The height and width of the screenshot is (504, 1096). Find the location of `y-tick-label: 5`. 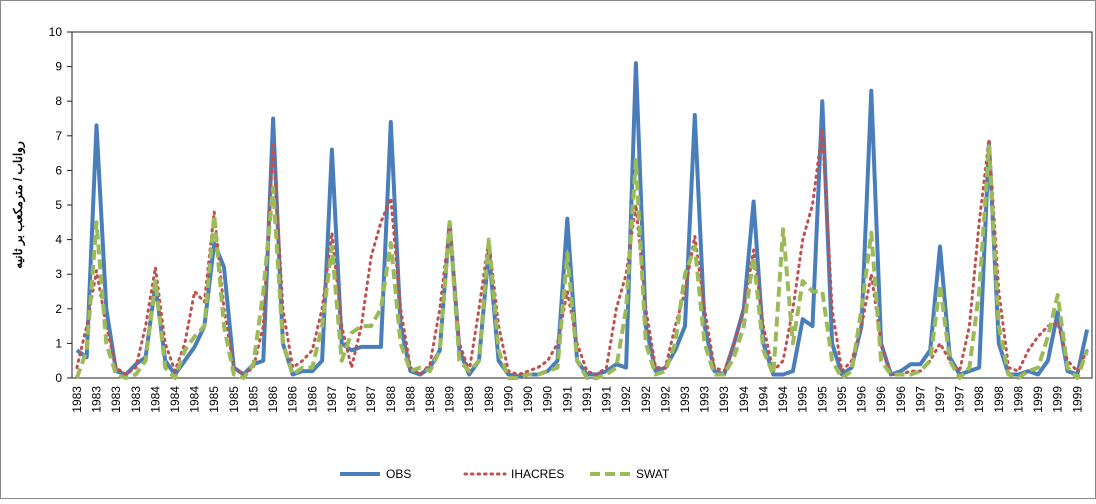

y-tick-label: 5 is located at coordinates (58, 205).